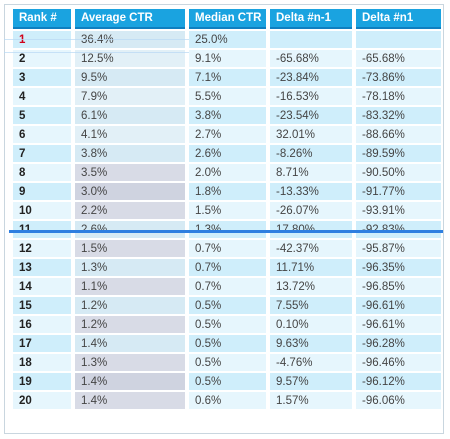 This screenshot has width=450, height=439. I want to click on rank-cell: 19, so click(42, 381).